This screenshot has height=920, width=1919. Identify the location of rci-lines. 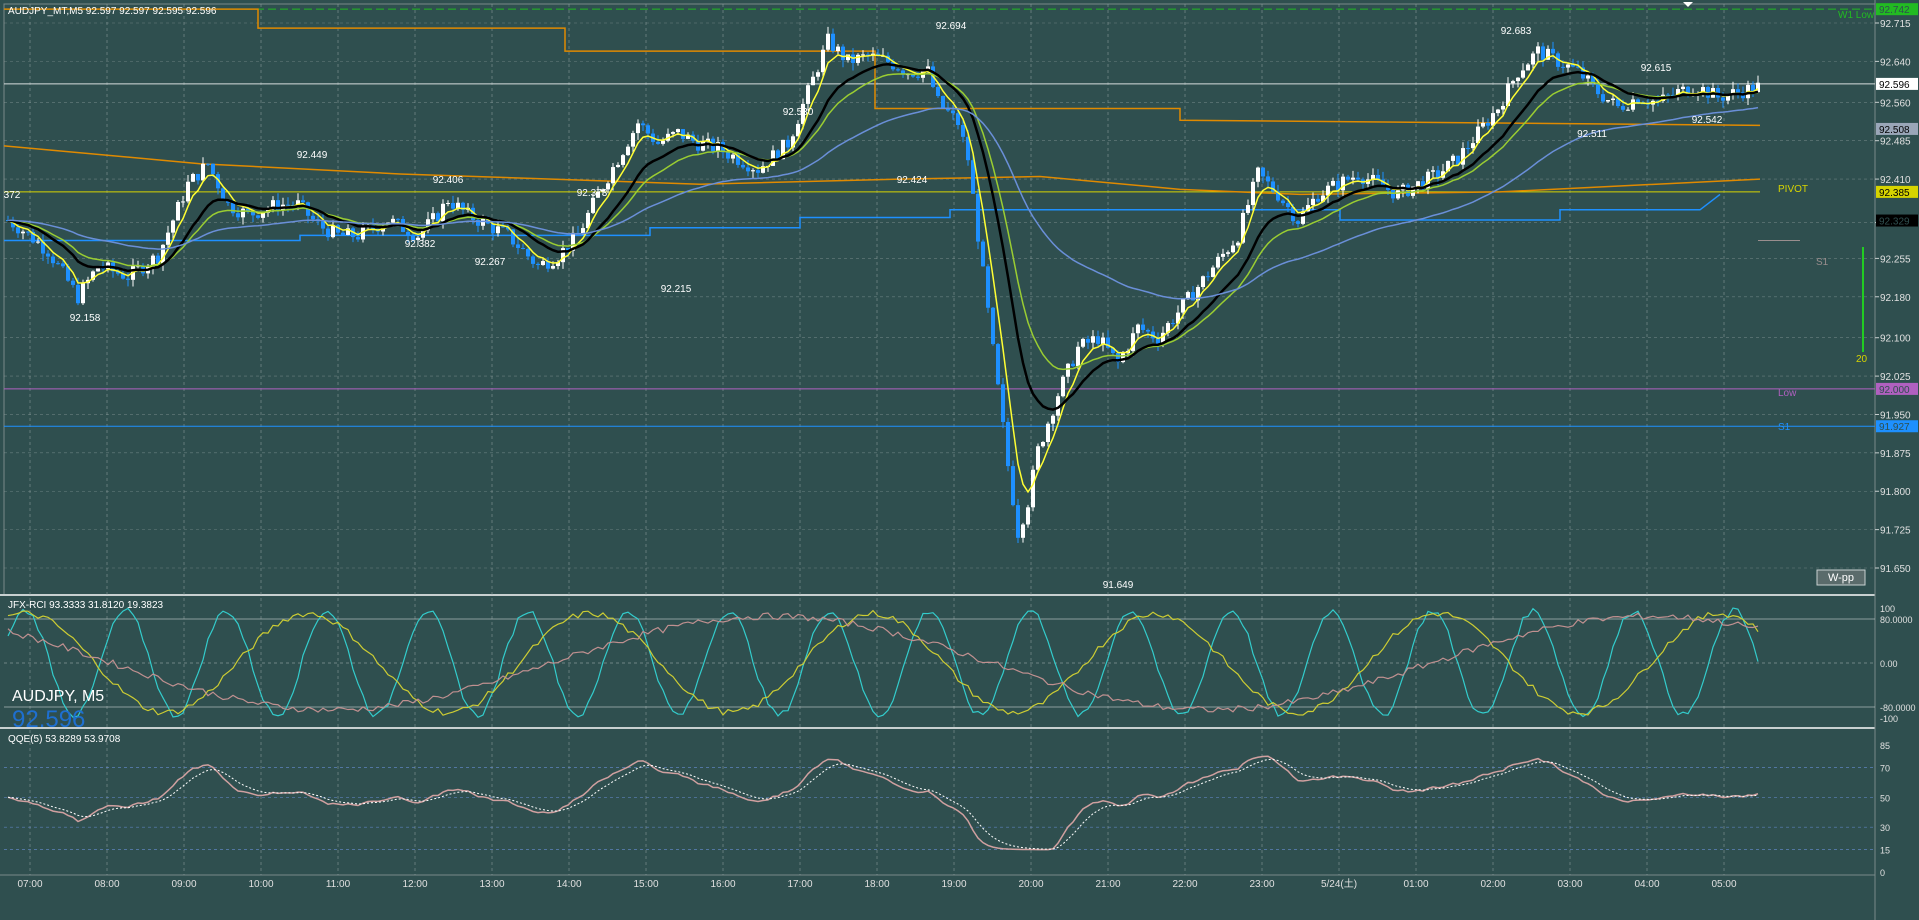
(883, 662).